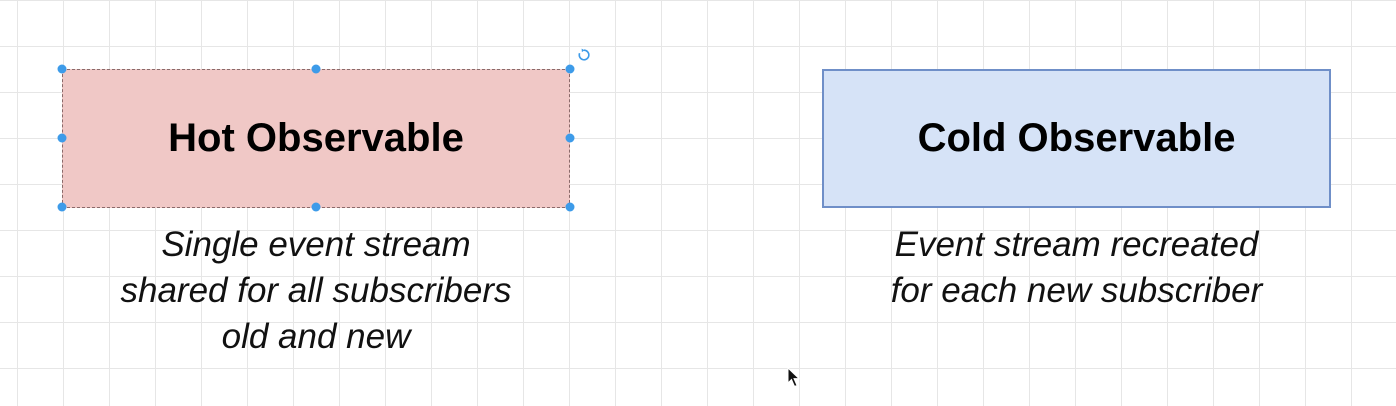  What do you see at coordinates (1076, 244) in the screenshot?
I see `cold-caption-line-1: Event stream recreated` at bounding box center [1076, 244].